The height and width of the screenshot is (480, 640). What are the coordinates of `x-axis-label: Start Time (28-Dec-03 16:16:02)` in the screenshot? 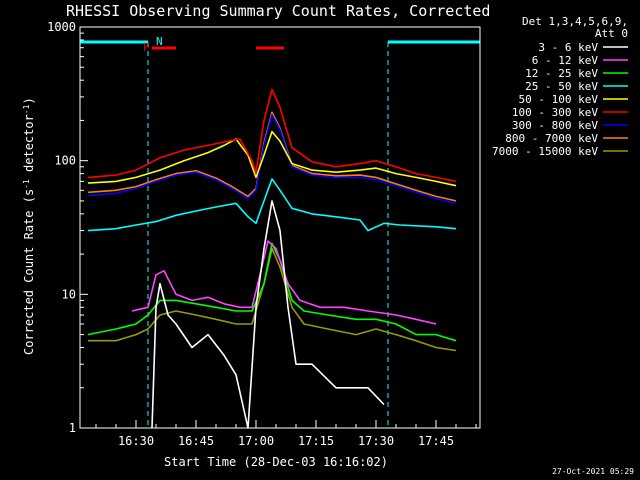 It's located at (276, 462).